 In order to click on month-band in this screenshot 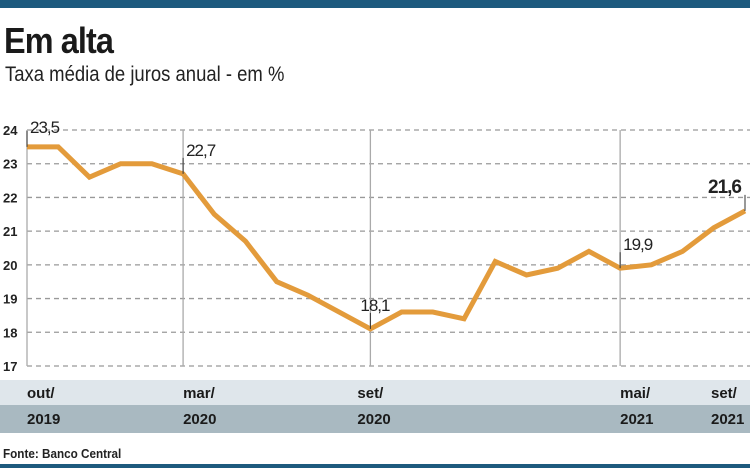, I will do `click(375, 392)`.